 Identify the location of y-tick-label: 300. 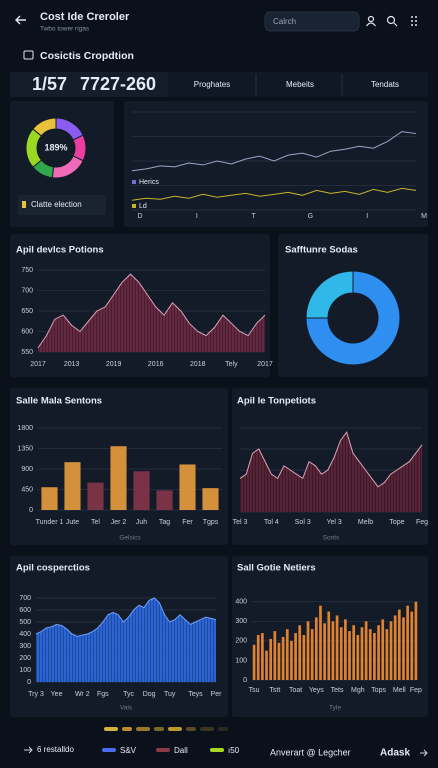
(241, 621).